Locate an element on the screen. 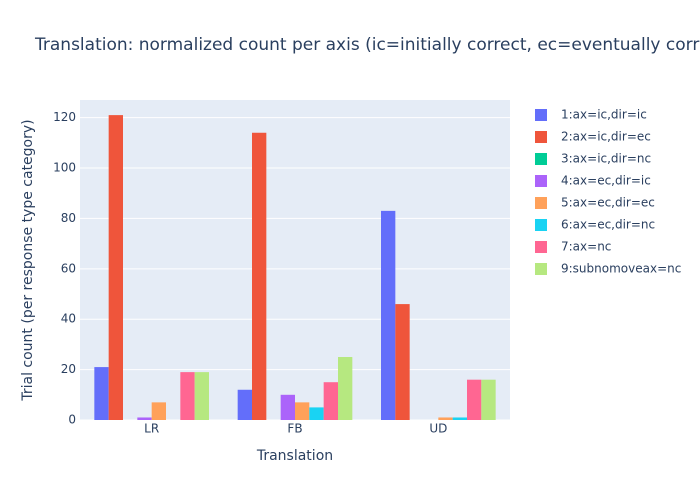 The image size is (700, 500). y-tick-label: 20 is located at coordinates (68, 369).